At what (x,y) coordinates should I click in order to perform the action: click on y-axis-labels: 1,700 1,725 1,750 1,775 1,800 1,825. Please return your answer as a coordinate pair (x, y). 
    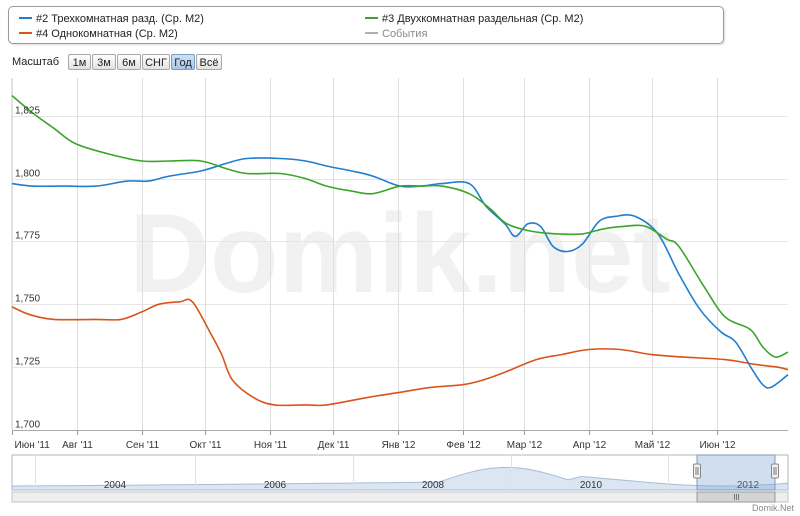
    Looking at the image, I should click on (27, 268).